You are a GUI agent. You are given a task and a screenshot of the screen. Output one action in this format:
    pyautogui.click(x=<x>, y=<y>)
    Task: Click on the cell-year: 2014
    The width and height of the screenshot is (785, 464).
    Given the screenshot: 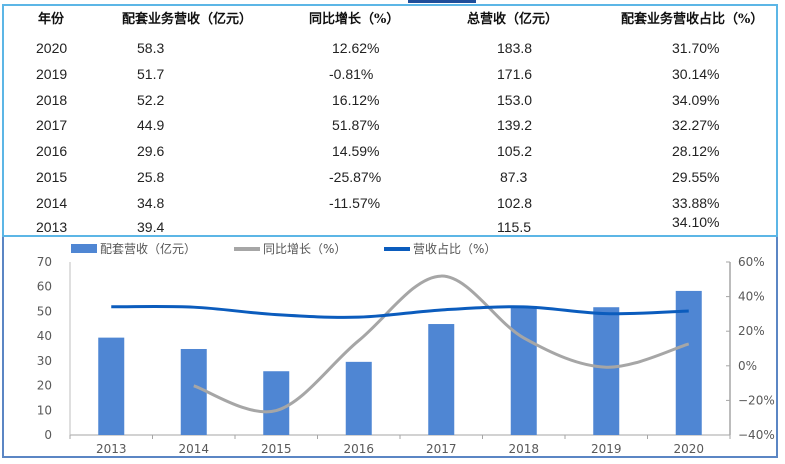 What is the action you would take?
    pyautogui.click(x=52, y=203)
    